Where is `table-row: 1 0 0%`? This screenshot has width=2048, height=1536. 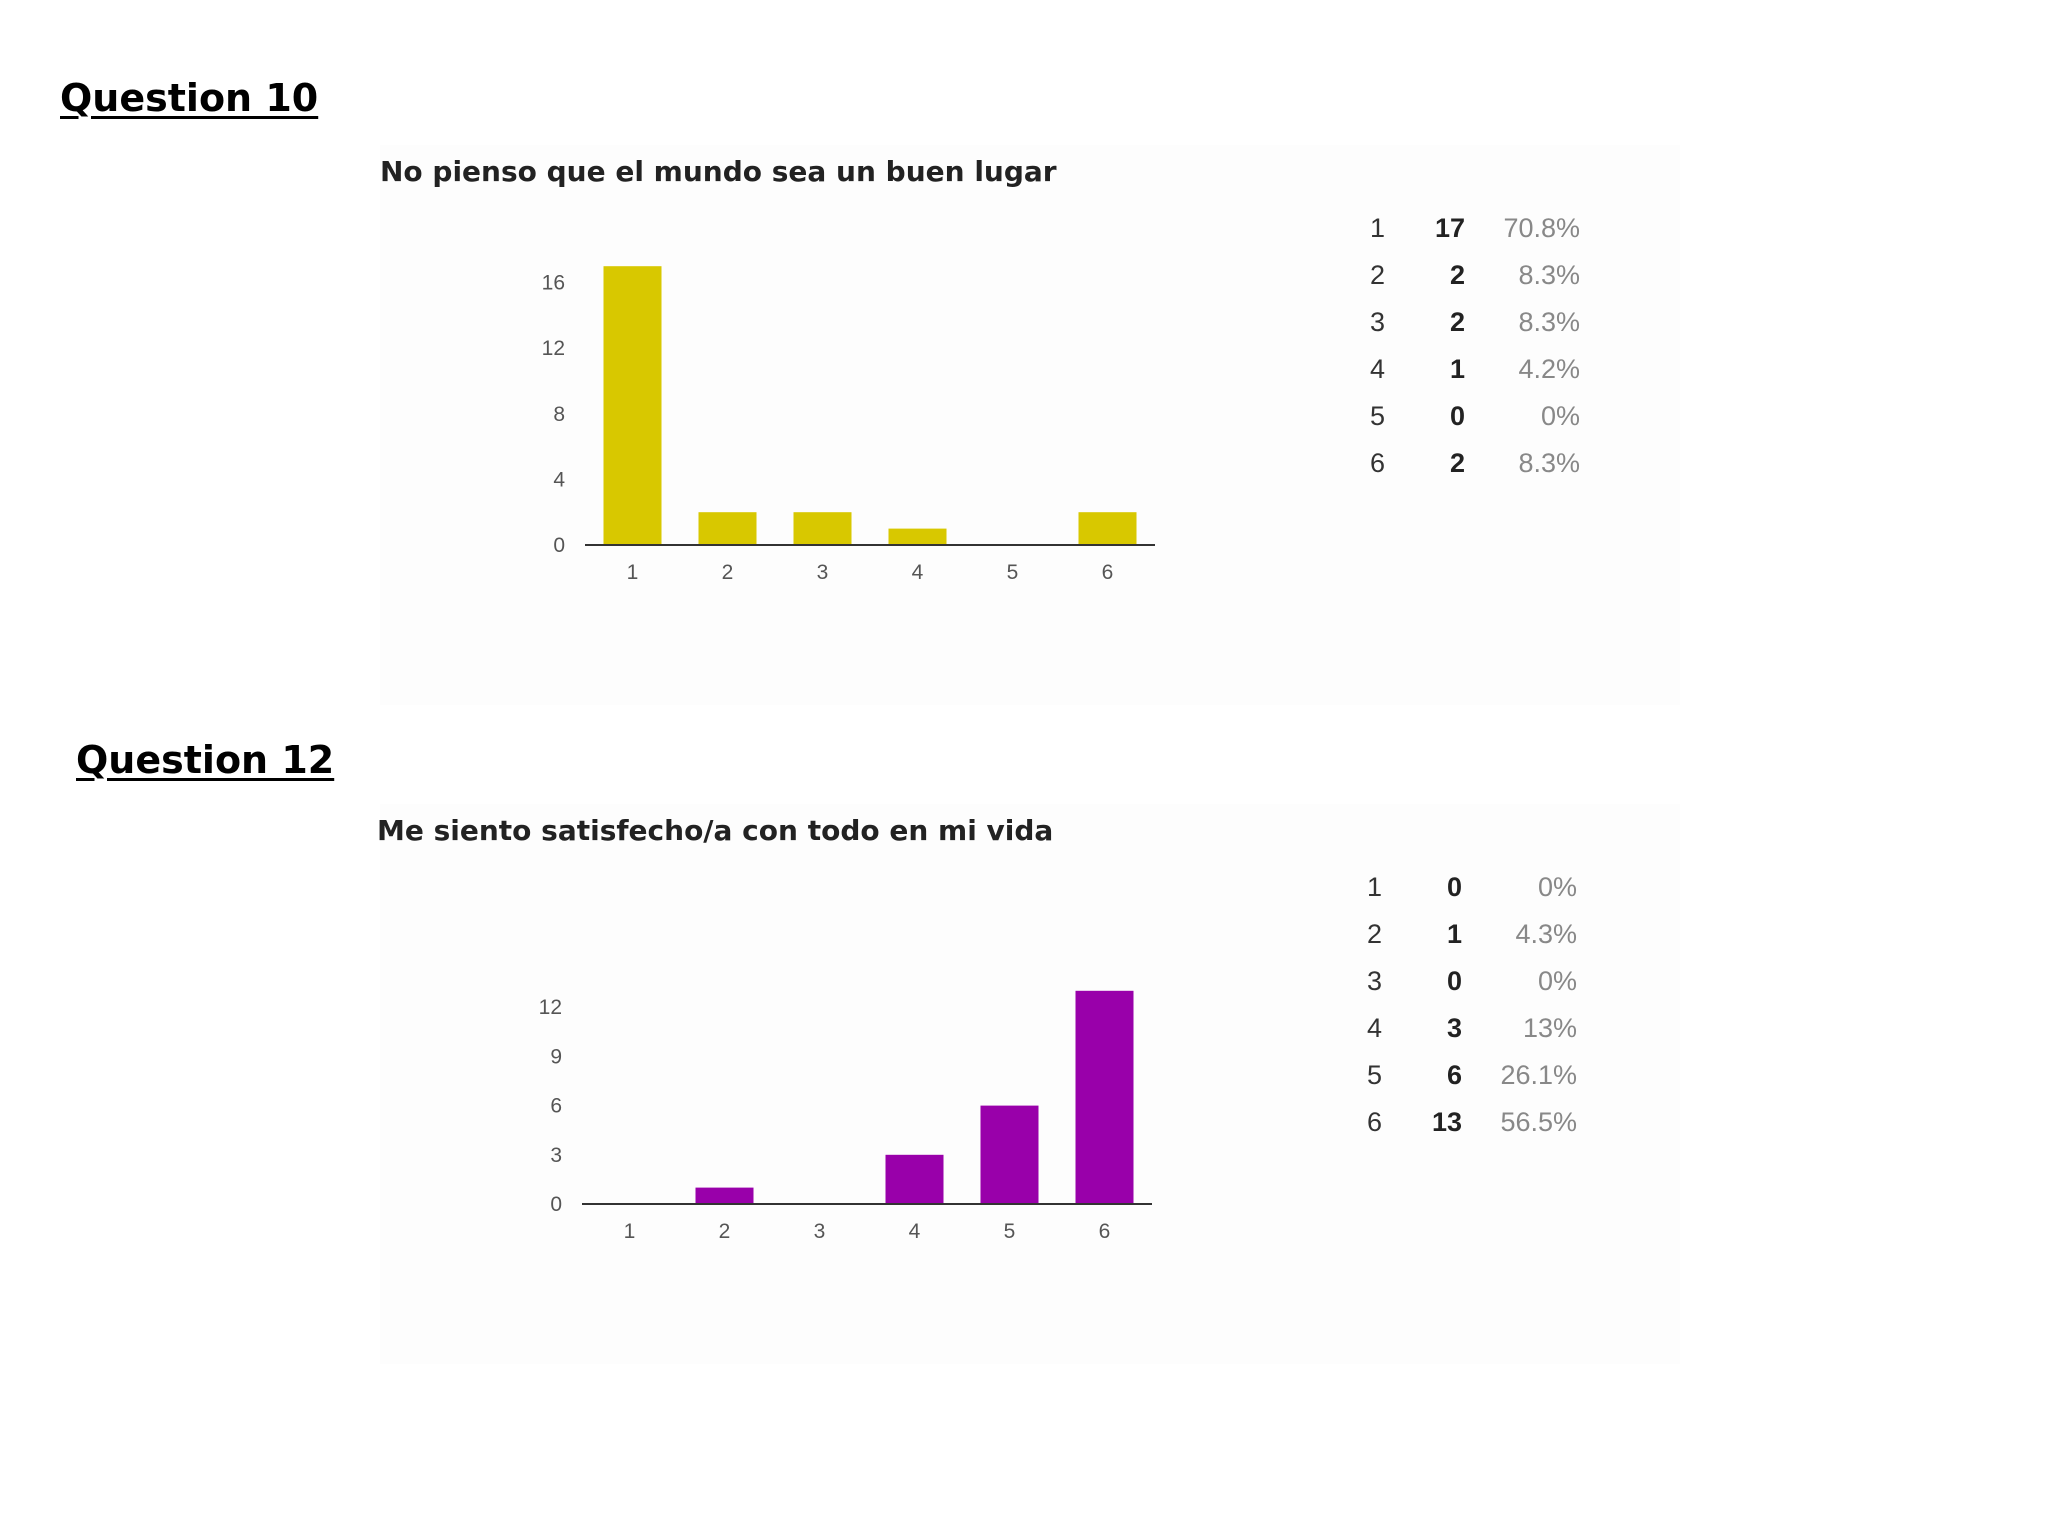 table-row: 1 0 0% is located at coordinates (1472, 887).